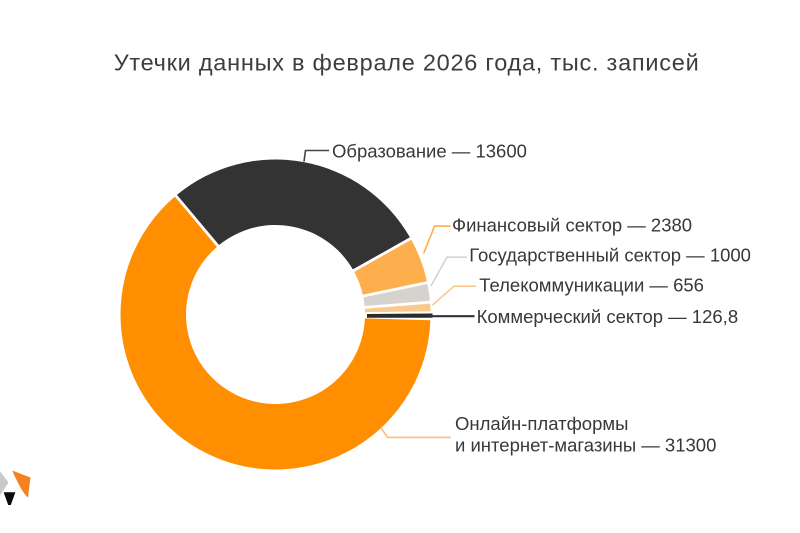 Image resolution: width=800 pixels, height=533 pixels. Describe the element at coordinates (591, 284) in the screenshot. I see `svg-text: Телекоммуникации — 656` at that location.